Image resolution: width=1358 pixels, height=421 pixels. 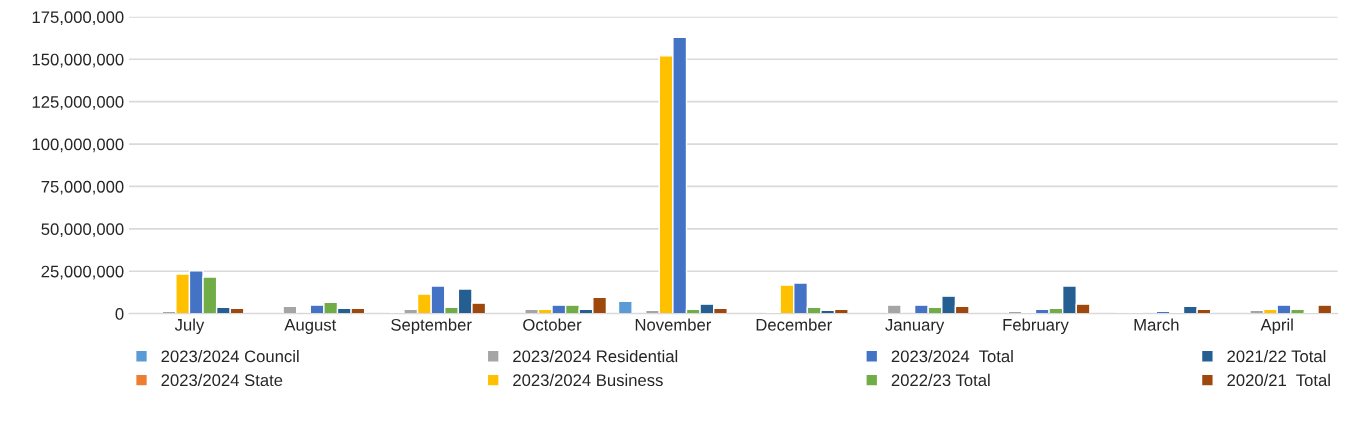 I want to click on y-tick-label: 150,000,000, so click(x=78, y=60).